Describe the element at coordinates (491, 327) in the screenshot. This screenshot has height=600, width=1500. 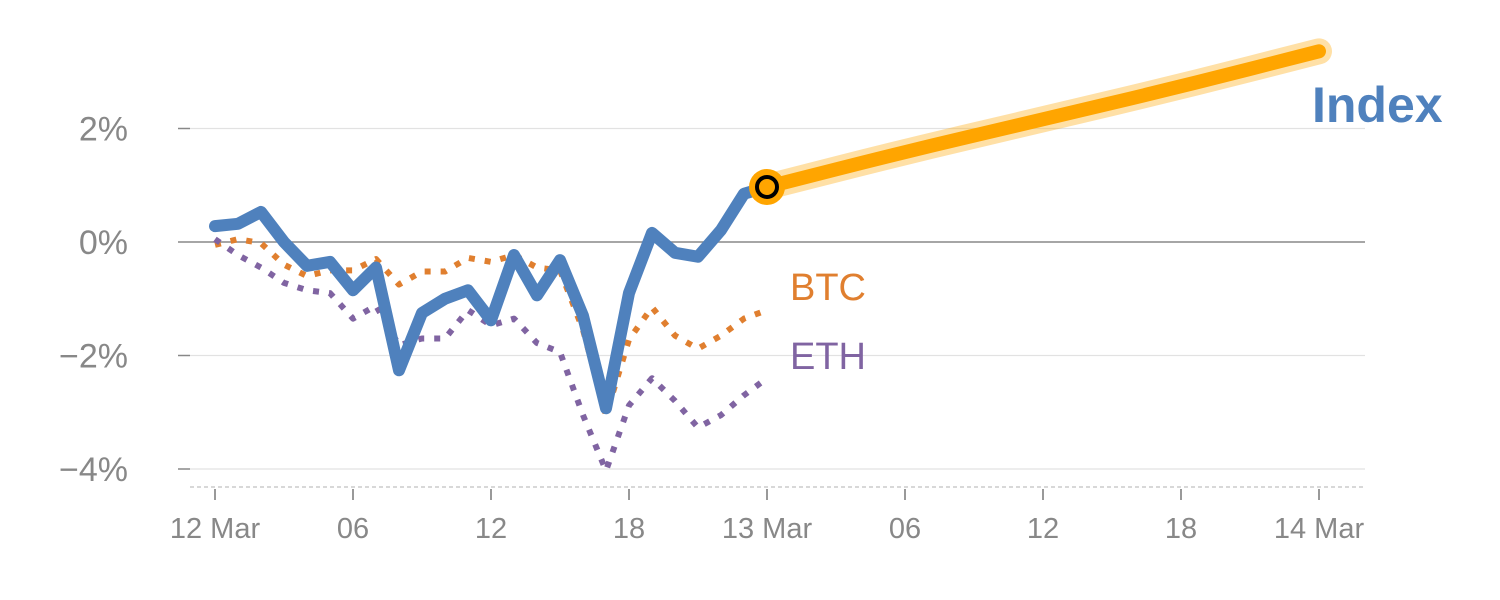
I see `series-line-btc` at that location.